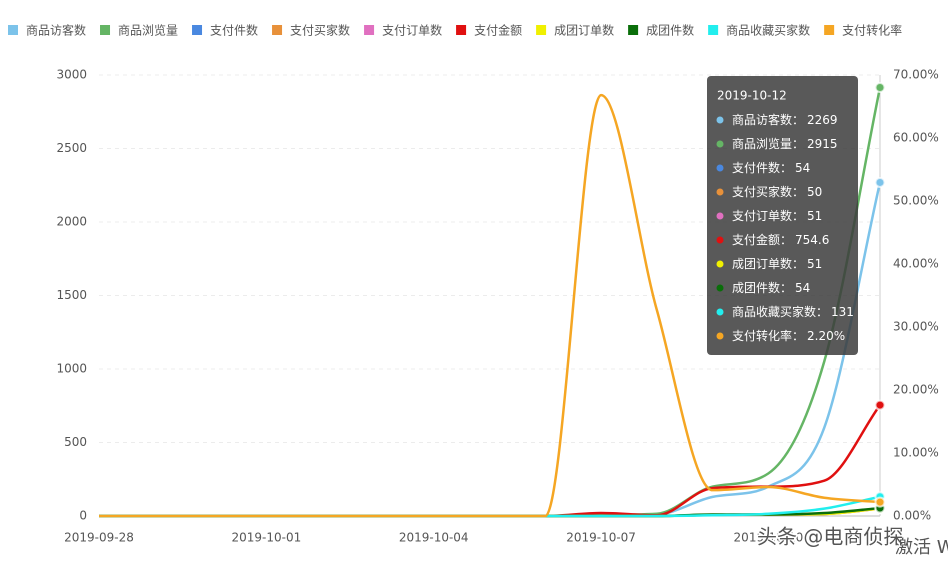  What do you see at coordinates (921, 547) in the screenshot?
I see `overlay-text: 激活 W` at bounding box center [921, 547].